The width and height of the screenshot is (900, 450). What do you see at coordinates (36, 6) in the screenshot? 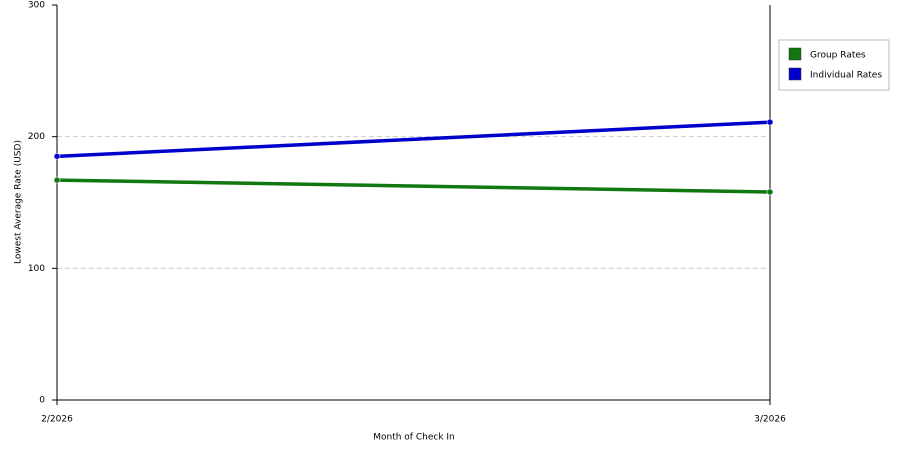
I see `y-tick-label: 300` at bounding box center [36, 6].